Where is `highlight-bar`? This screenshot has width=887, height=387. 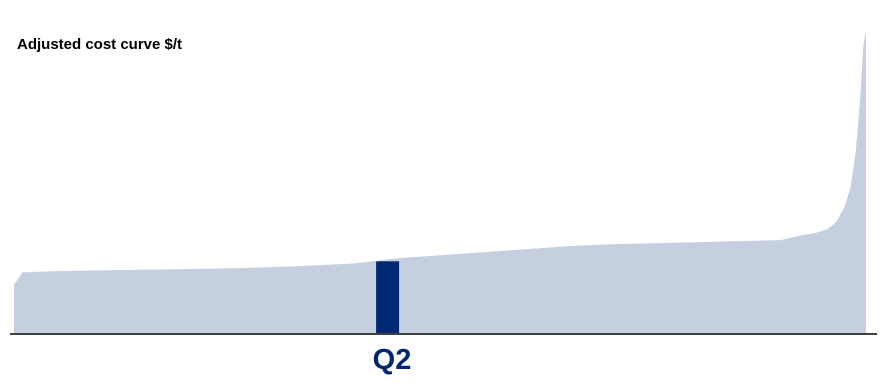
highlight-bar is located at coordinates (388, 297).